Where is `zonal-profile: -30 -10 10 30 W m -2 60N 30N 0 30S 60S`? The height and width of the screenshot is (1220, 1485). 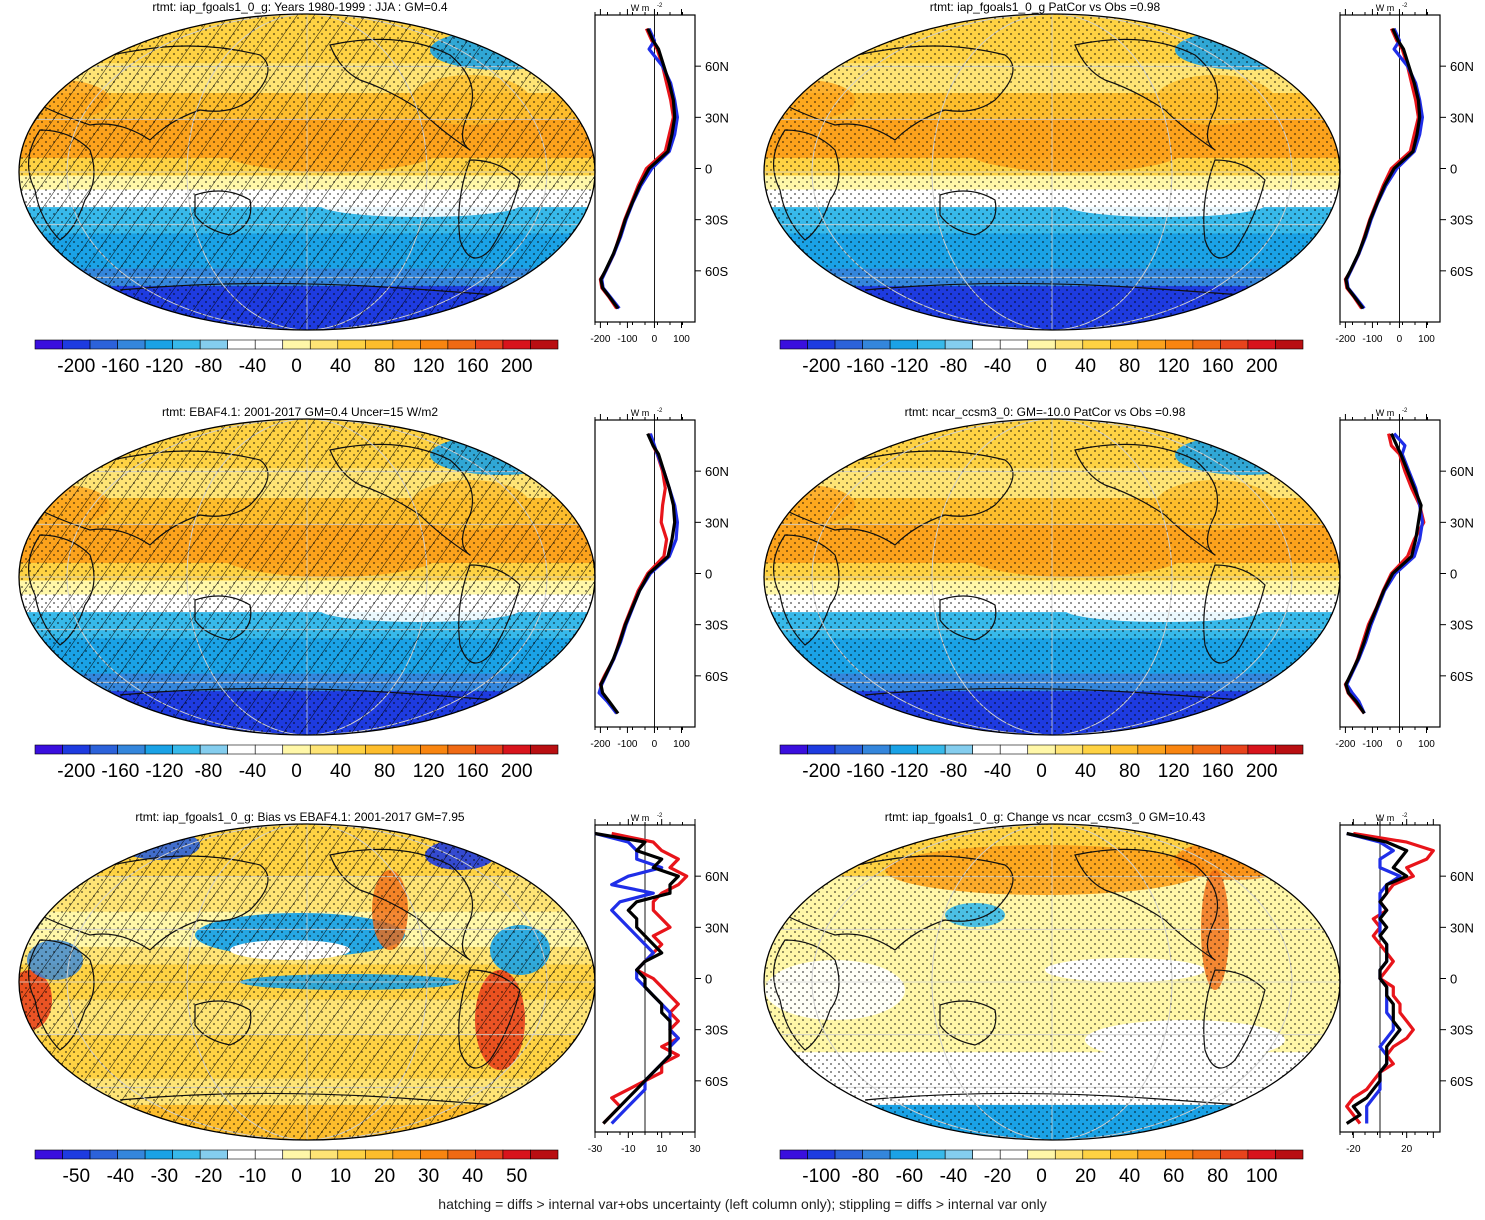 zonal-profile: -30 -10 10 30 W m -2 60N 30N 0 30S 60S is located at coordinates (658, 984).